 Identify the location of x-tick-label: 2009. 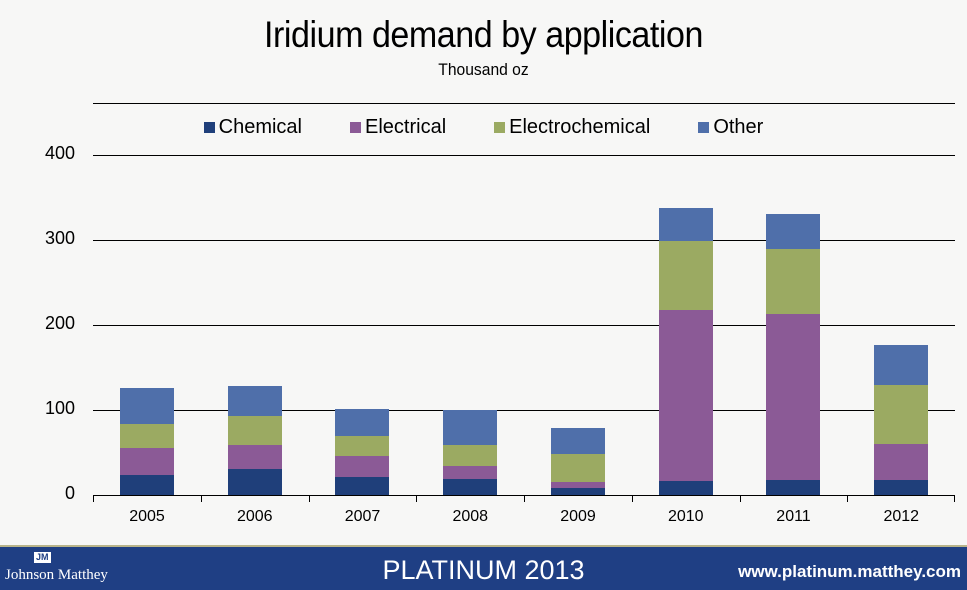
(578, 516).